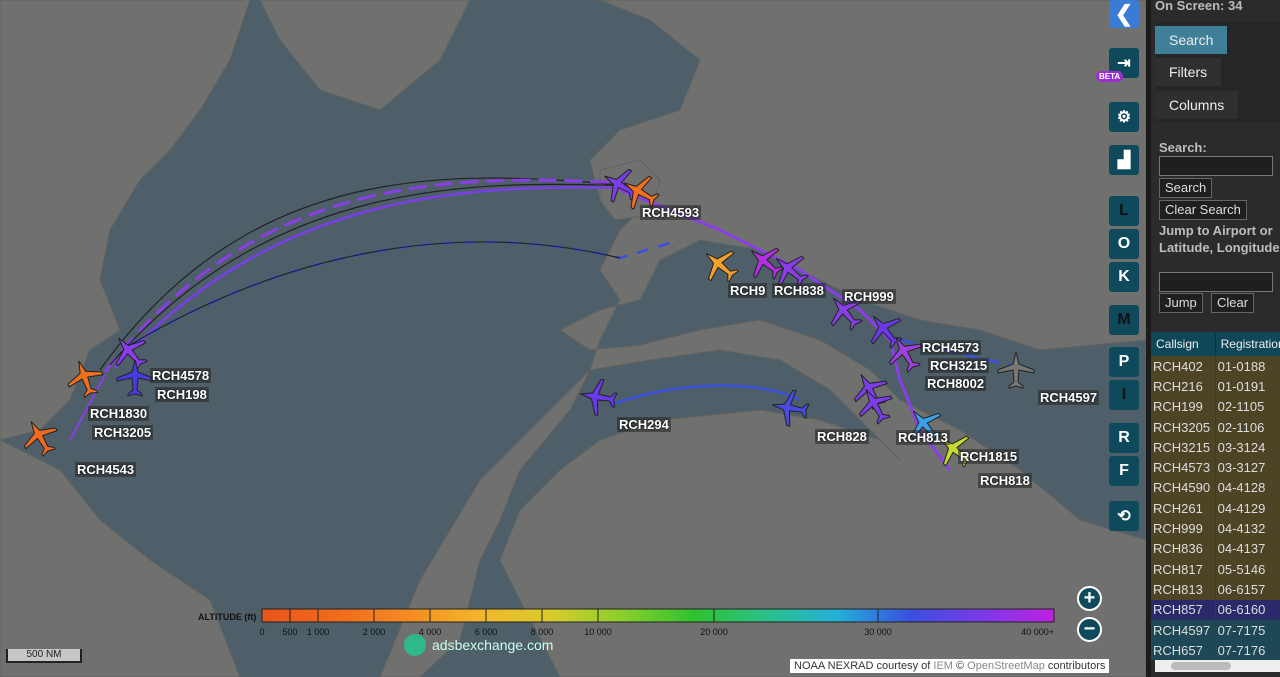  I want to click on tab-search: Search, so click(1191, 40).